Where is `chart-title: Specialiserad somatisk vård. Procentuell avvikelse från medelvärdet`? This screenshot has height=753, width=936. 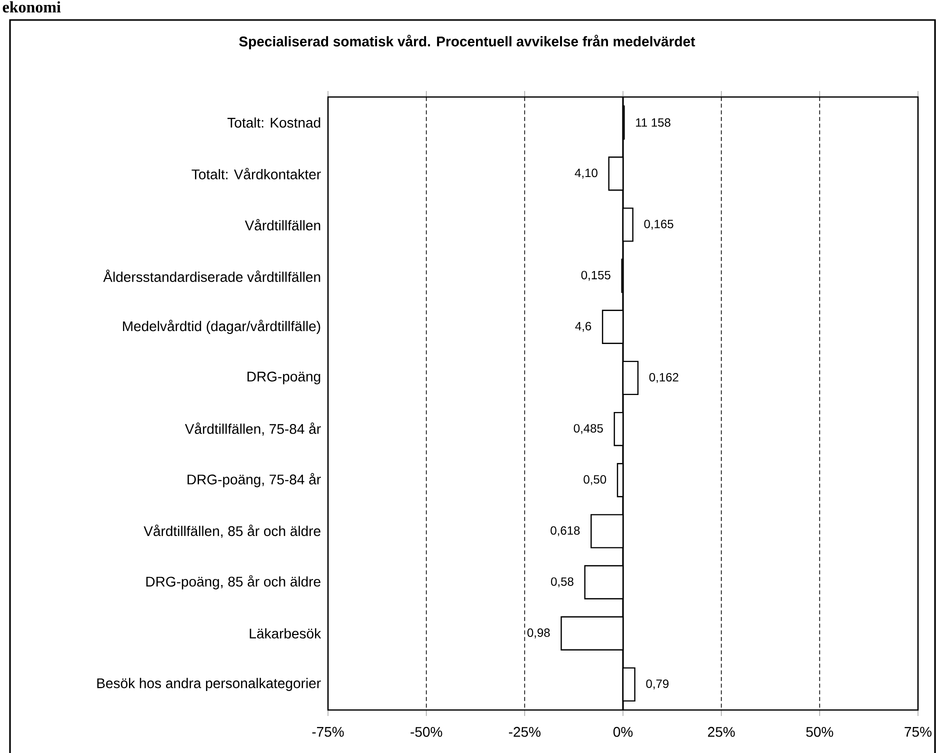 chart-title: Specialiserad somatisk vård. Procentuell avvikelse från medelvärdet is located at coordinates (467, 42).